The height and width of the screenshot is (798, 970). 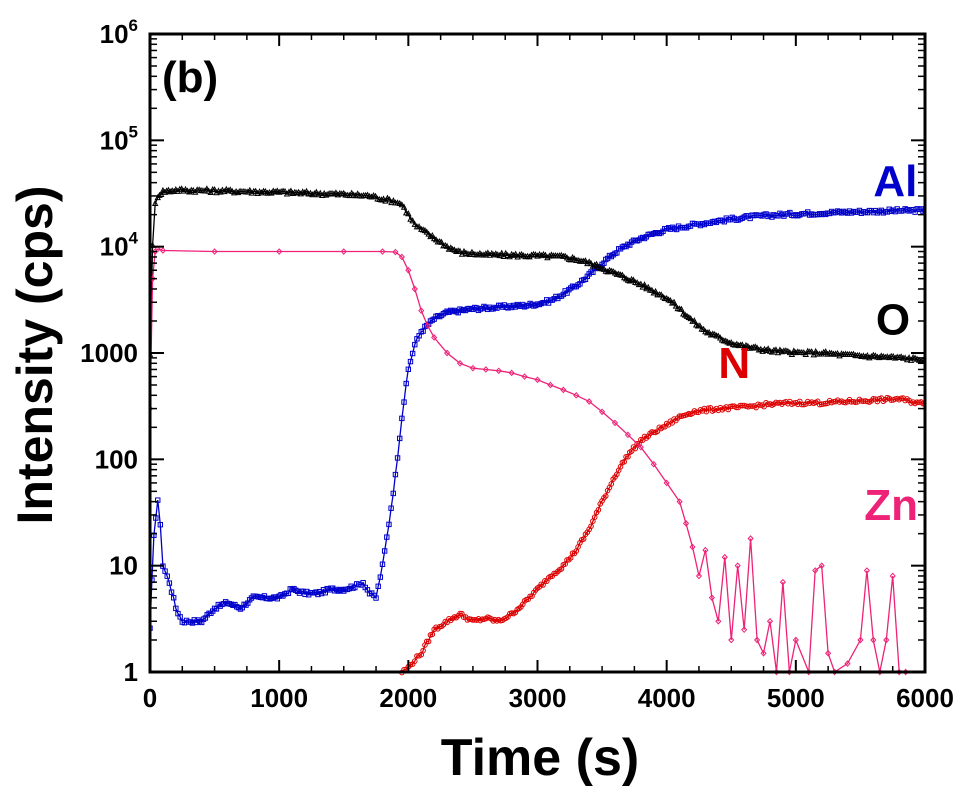 What do you see at coordinates (818, 343) in the screenshot?
I see `series-labels-layer: Al O N Zn` at bounding box center [818, 343].